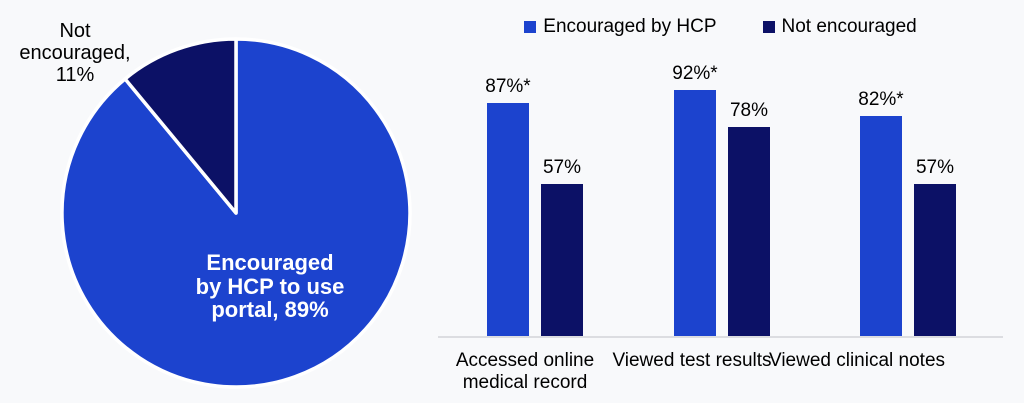  What do you see at coordinates (768, 27) in the screenshot?
I see `legend-swatch-not-encouraged-icon` at bounding box center [768, 27].